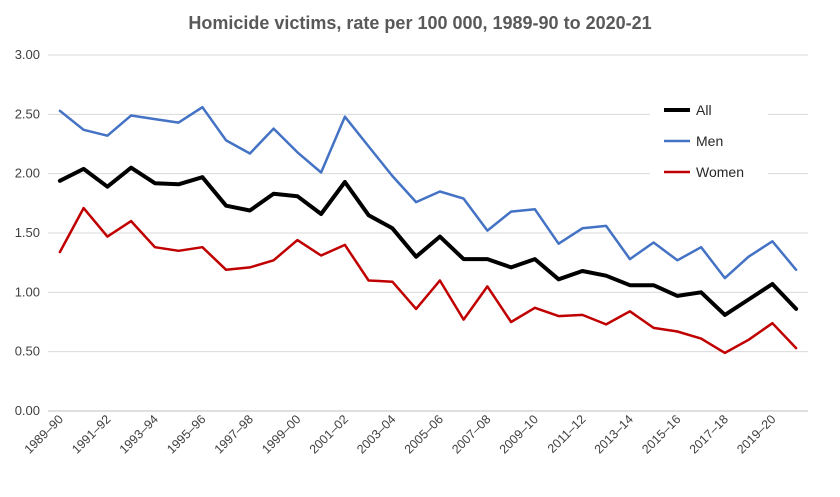 Image resolution: width=840 pixels, height=497 pixels. What do you see at coordinates (709, 434) in the screenshot?
I see `x-tick-label: 2017–18` at bounding box center [709, 434].